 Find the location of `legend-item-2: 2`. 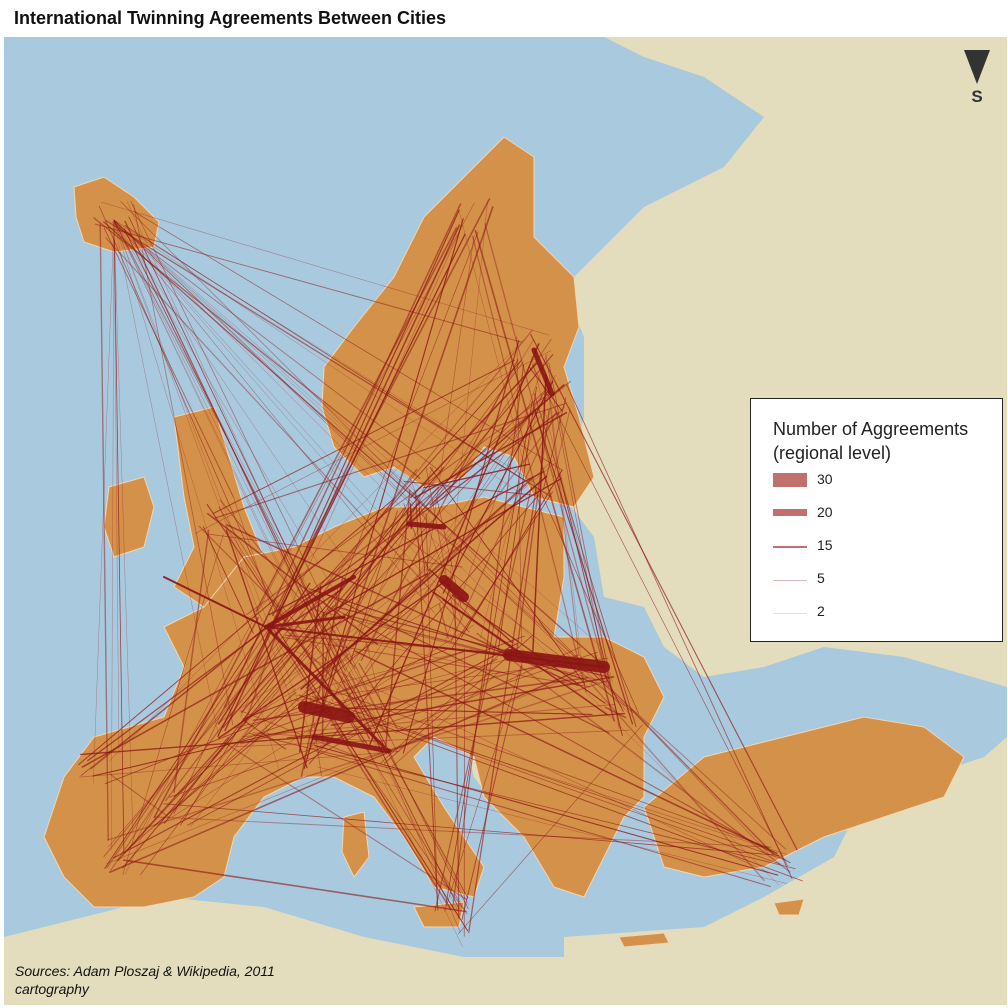

legend-item-2: 2 is located at coordinates (873, 613).